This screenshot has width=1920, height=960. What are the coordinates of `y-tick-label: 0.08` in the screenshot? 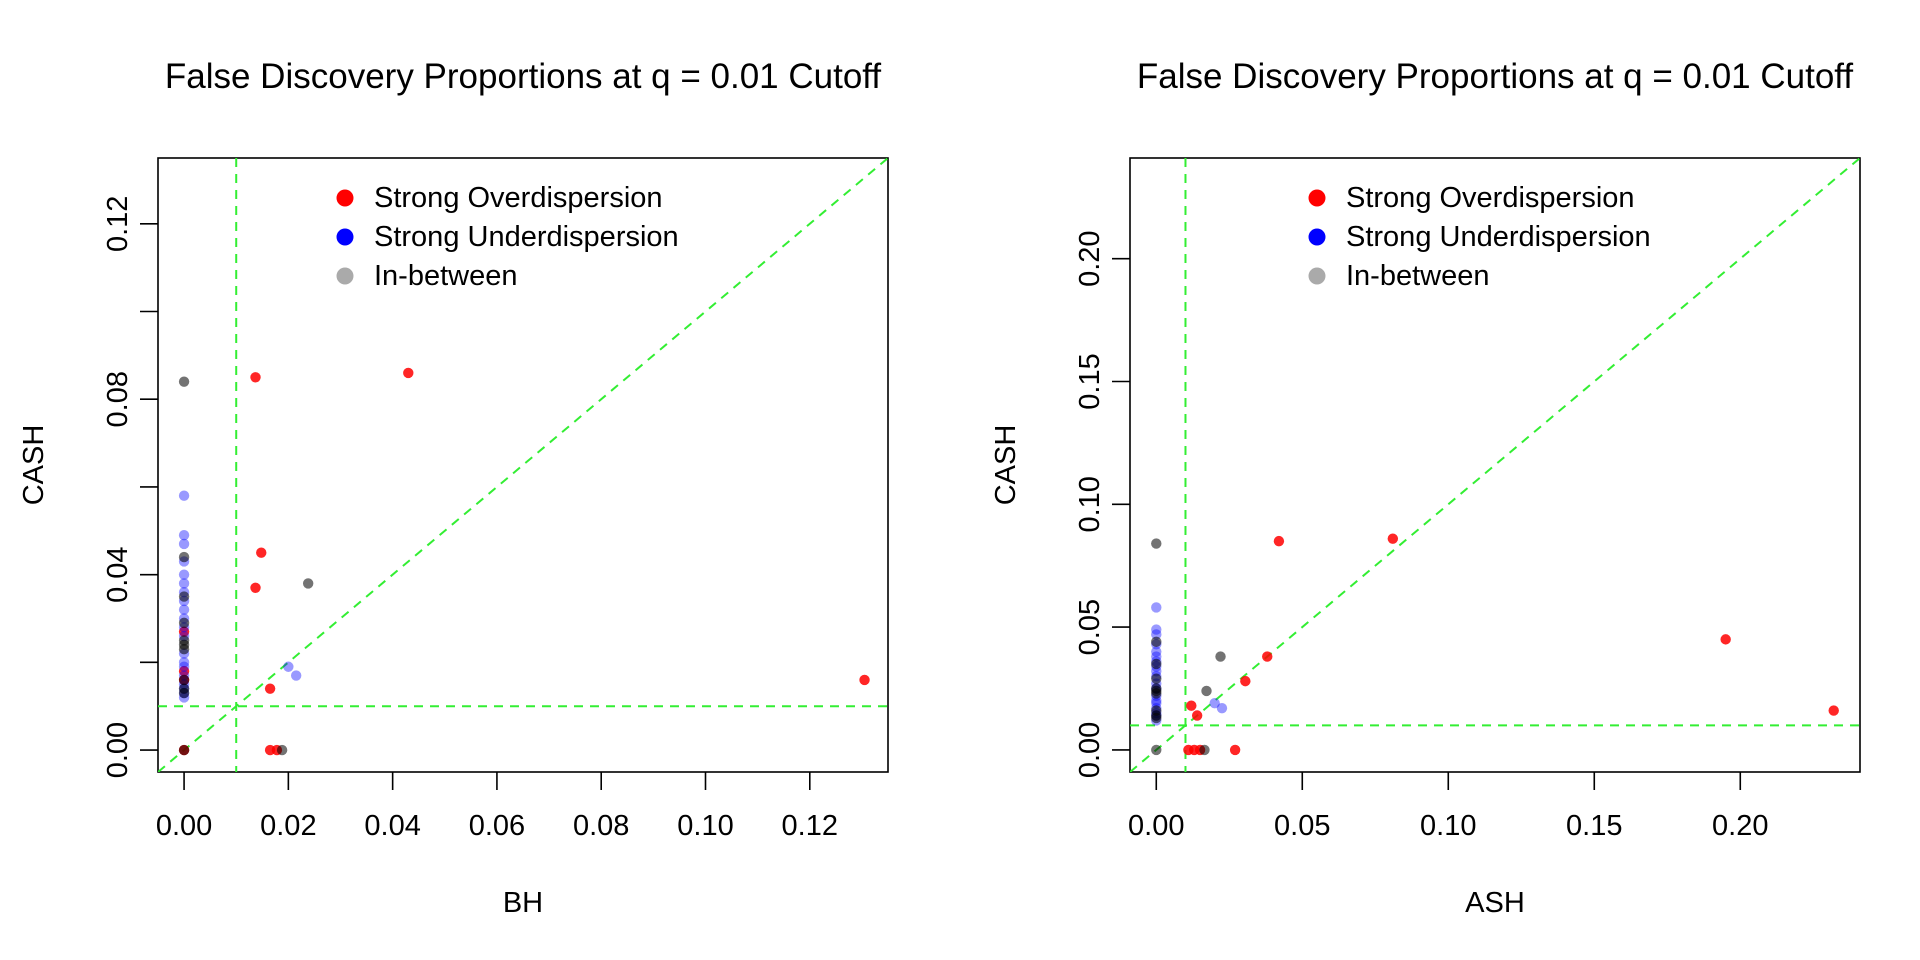 It's located at (118, 399).